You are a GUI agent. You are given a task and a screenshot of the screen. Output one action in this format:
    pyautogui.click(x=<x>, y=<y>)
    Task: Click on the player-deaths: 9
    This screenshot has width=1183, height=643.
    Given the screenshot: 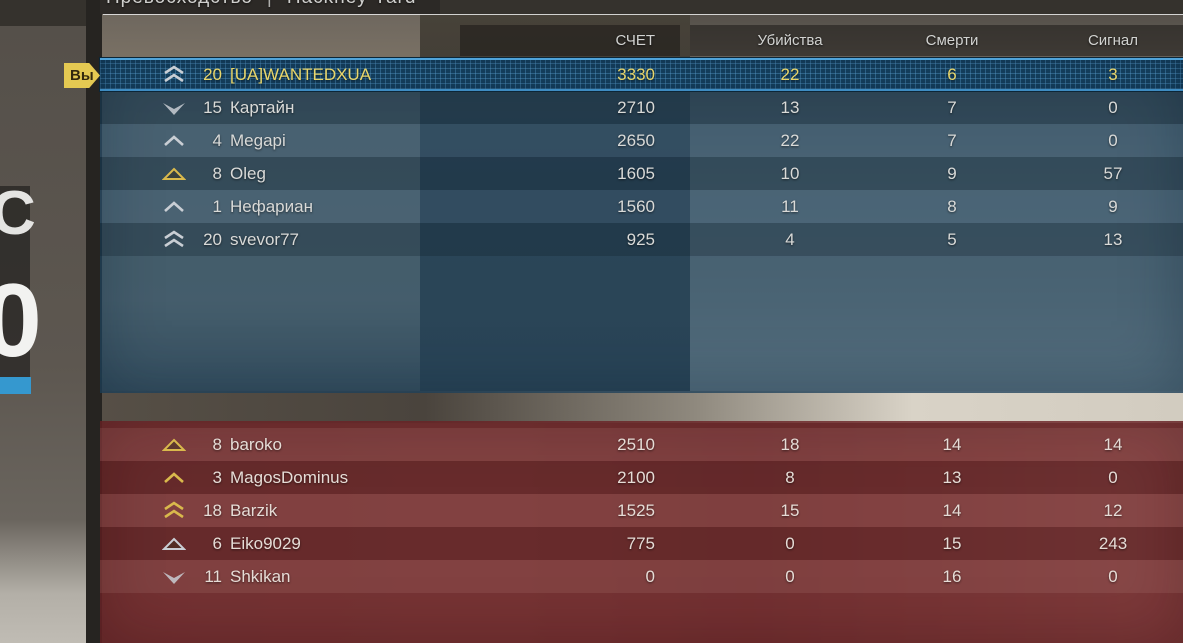 What is the action you would take?
    pyautogui.click(x=952, y=173)
    